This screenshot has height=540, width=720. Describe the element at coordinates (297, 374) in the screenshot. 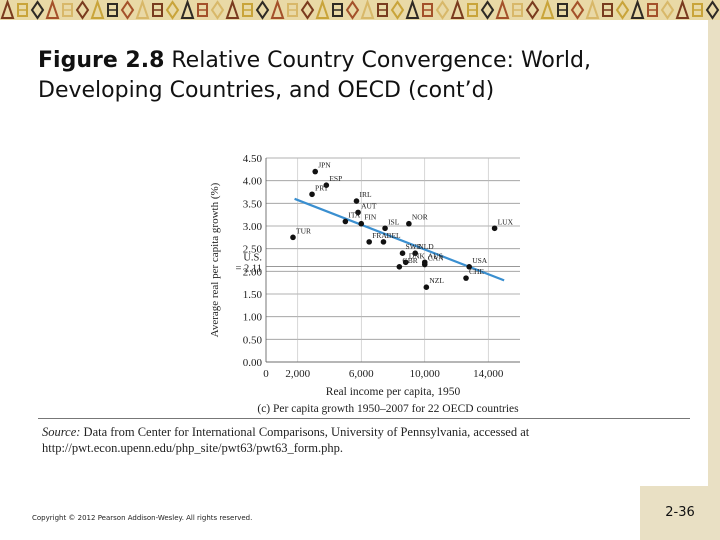

I see `x-tick-label: 2,000` at that location.